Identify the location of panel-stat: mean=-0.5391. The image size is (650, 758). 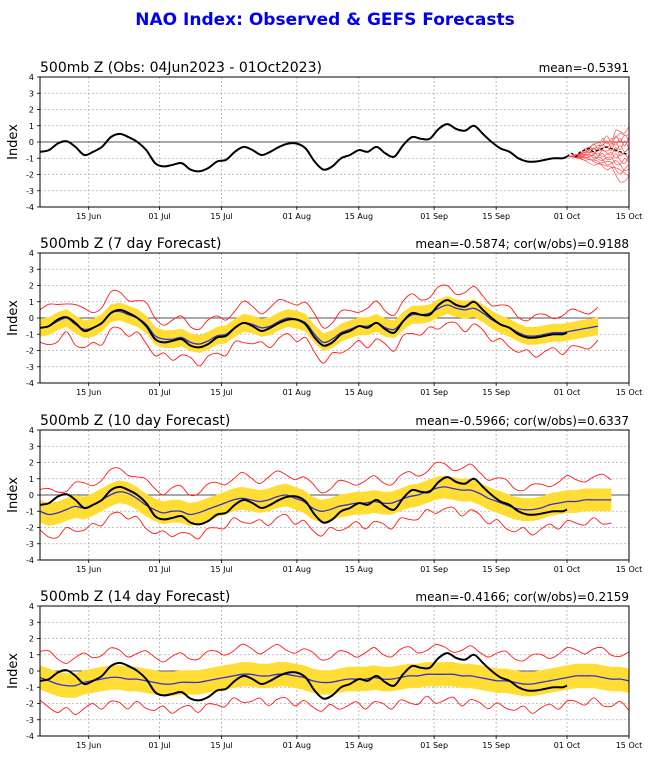
(584, 68).